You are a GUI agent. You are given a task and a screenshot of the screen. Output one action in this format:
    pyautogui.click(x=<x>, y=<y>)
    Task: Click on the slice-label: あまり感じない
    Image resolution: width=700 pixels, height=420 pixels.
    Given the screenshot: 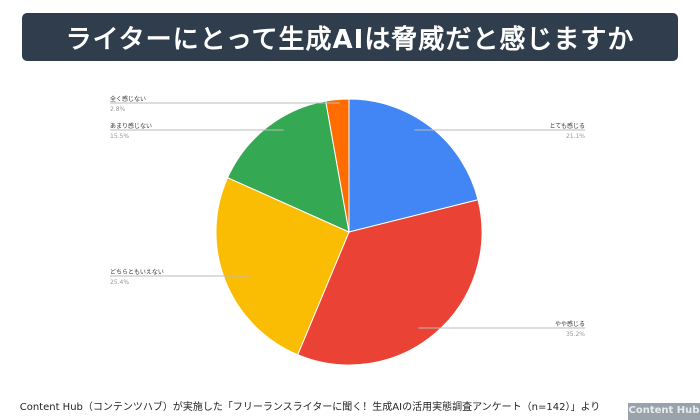 What is the action you would take?
    pyautogui.click(x=131, y=126)
    